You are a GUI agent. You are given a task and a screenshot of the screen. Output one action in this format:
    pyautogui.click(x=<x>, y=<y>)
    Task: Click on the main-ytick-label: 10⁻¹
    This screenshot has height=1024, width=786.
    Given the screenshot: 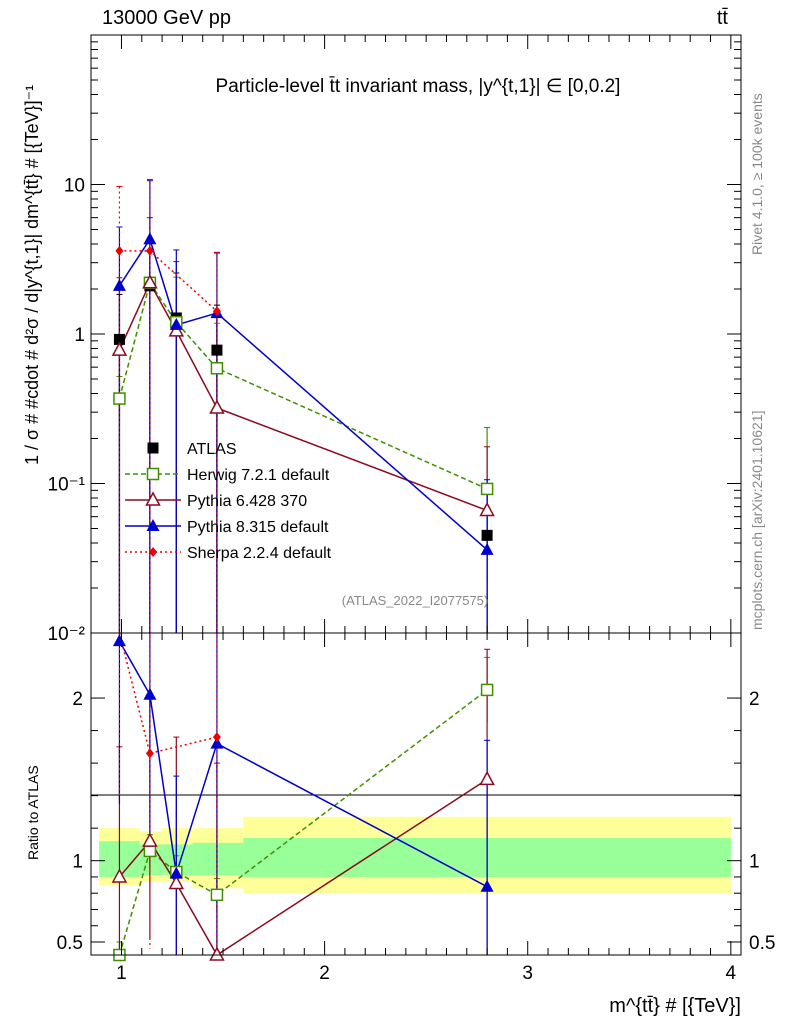 What is the action you would take?
    pyautogui.click(x=67, y=485)
    